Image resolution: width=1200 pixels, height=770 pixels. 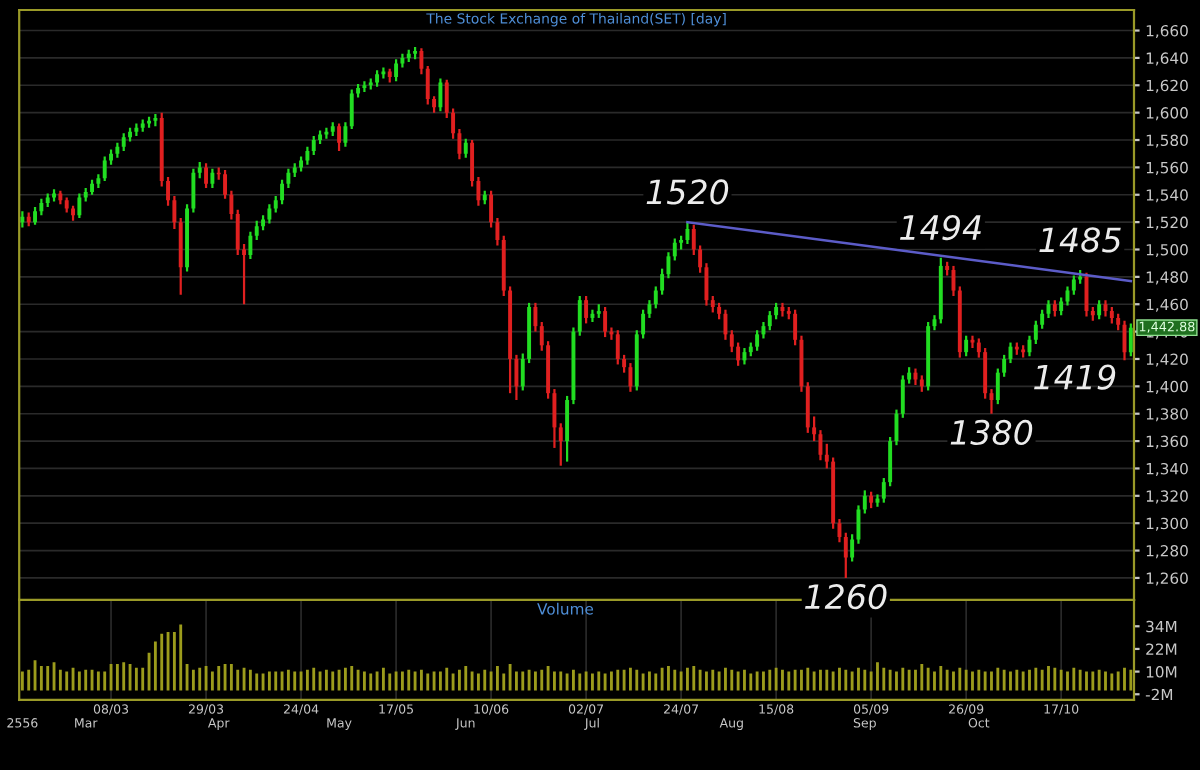 What do you see at coordinates (940, 227) in the screenshot?
I see `annotation: 1494` at bounding box center [940, 227].